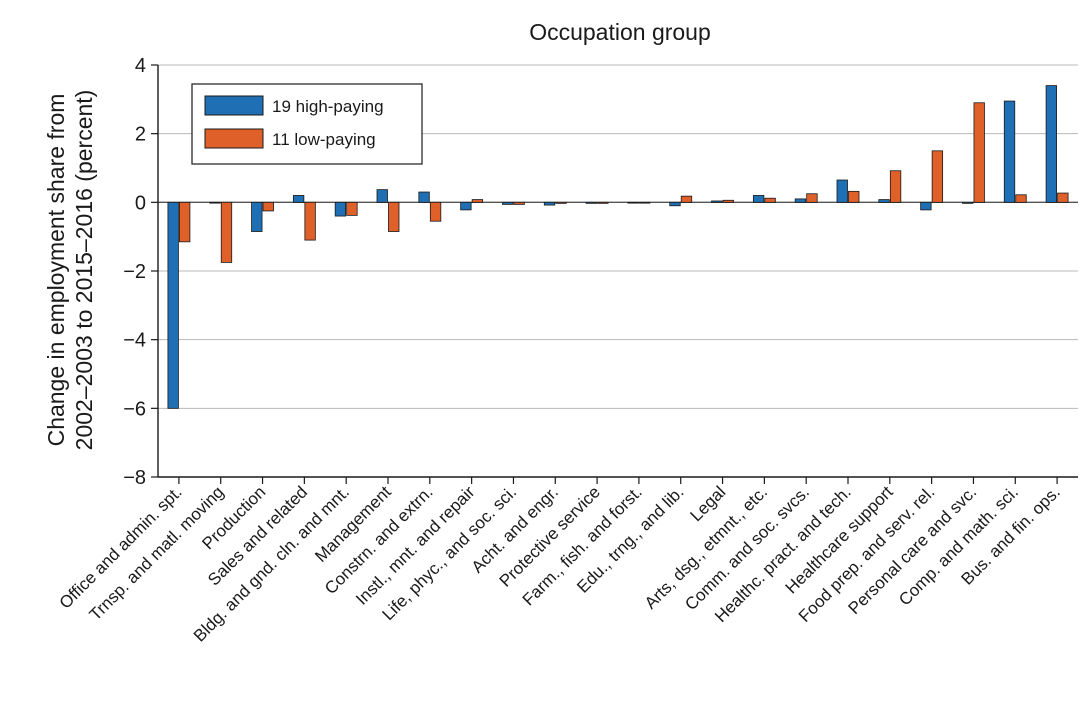  Describe the element at coordinates (140, 203) in the screenshot. I see `y-tick-label: 0` at that location.